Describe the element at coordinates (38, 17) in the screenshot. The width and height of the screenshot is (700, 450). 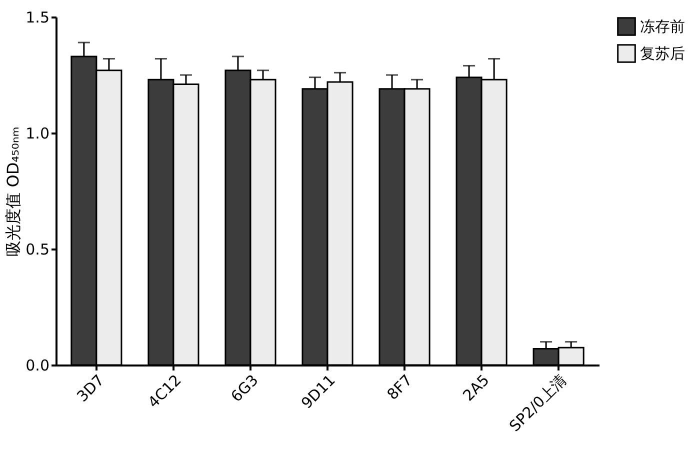
I see `y-tick-label: 1.5` at that location.